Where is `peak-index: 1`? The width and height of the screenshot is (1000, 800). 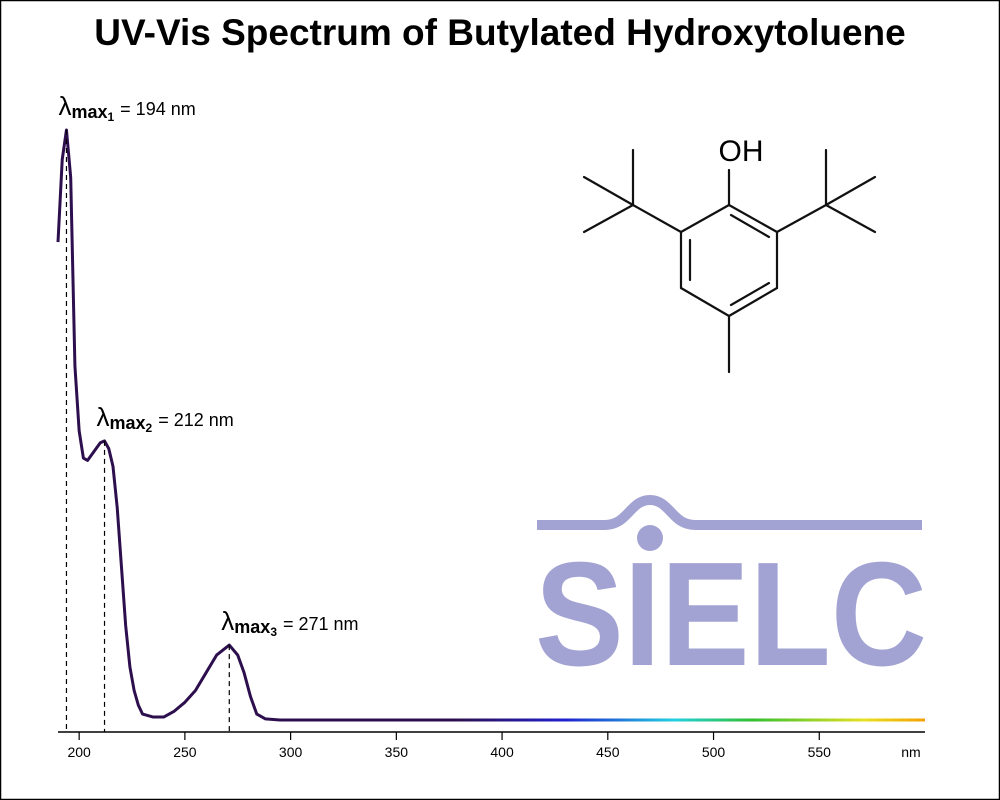
peak-index: 1 is located at coordinates (110, 117).